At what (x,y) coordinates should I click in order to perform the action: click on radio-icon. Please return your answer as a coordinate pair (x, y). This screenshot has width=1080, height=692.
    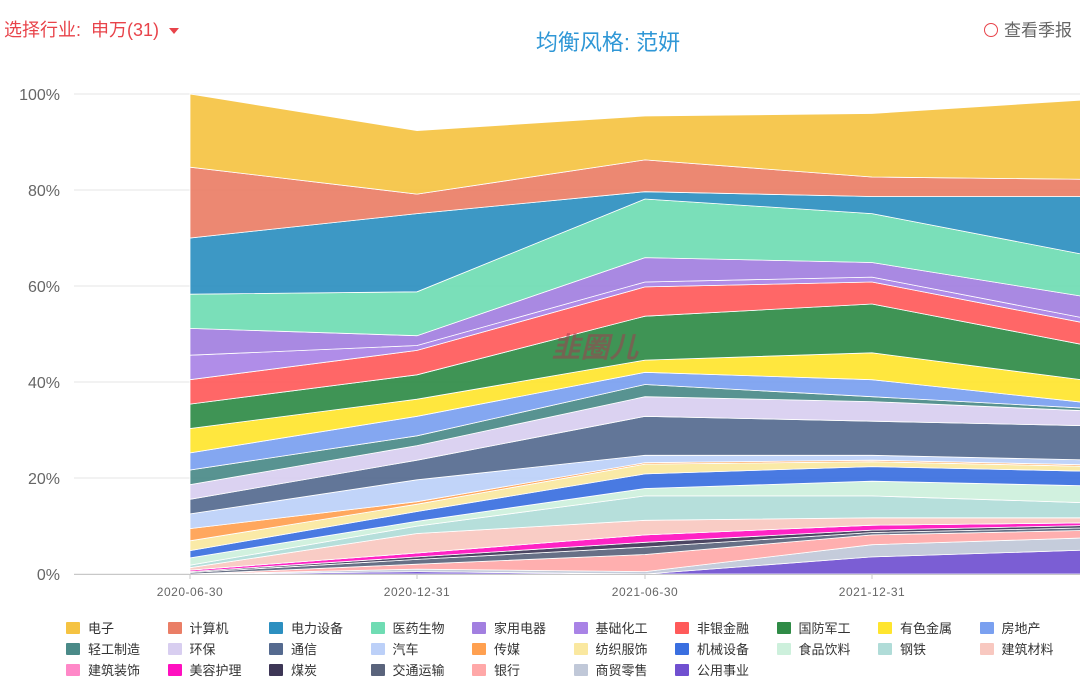
    Looking at the image, I should click on (991, 30).